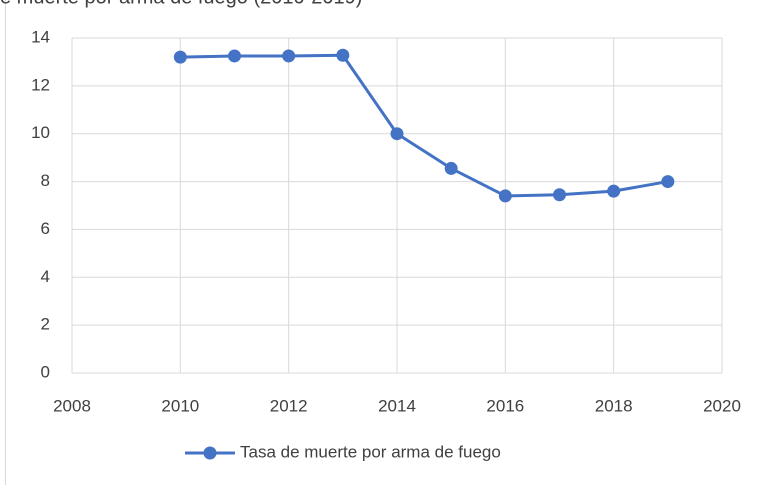  Describe the element at coordinates (180, 405) in the screenshot. I see `x-tick-label: 2010` at that location.